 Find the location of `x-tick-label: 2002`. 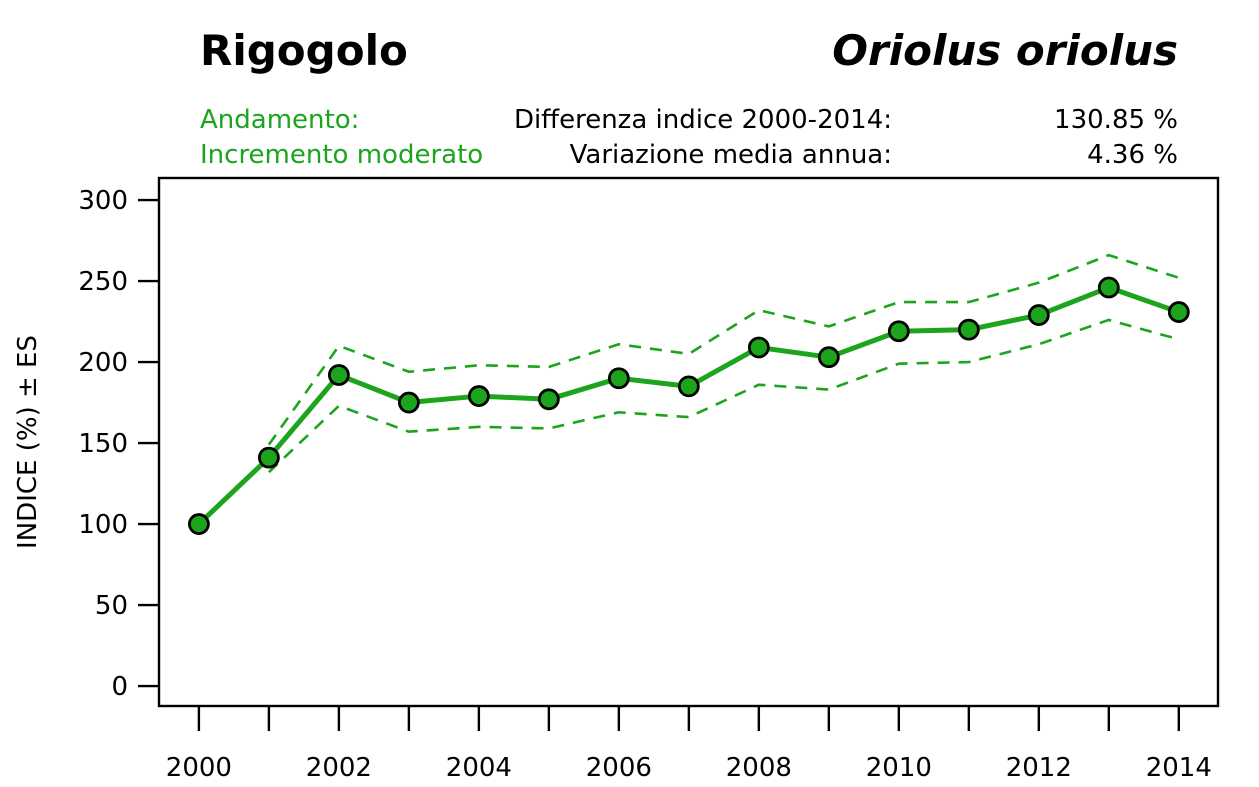

x-tick-label: 2002 is located at coordinates (339, 768).